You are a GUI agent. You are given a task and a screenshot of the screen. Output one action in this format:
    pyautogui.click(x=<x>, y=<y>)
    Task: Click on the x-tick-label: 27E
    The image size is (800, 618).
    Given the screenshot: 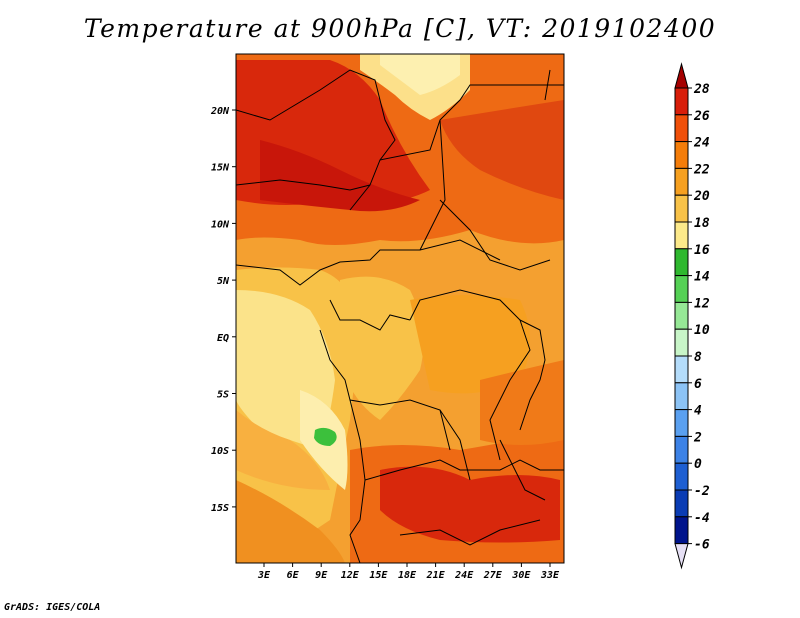 What is the action you would take?
    pyautogui.click(x=493, y=575)
    